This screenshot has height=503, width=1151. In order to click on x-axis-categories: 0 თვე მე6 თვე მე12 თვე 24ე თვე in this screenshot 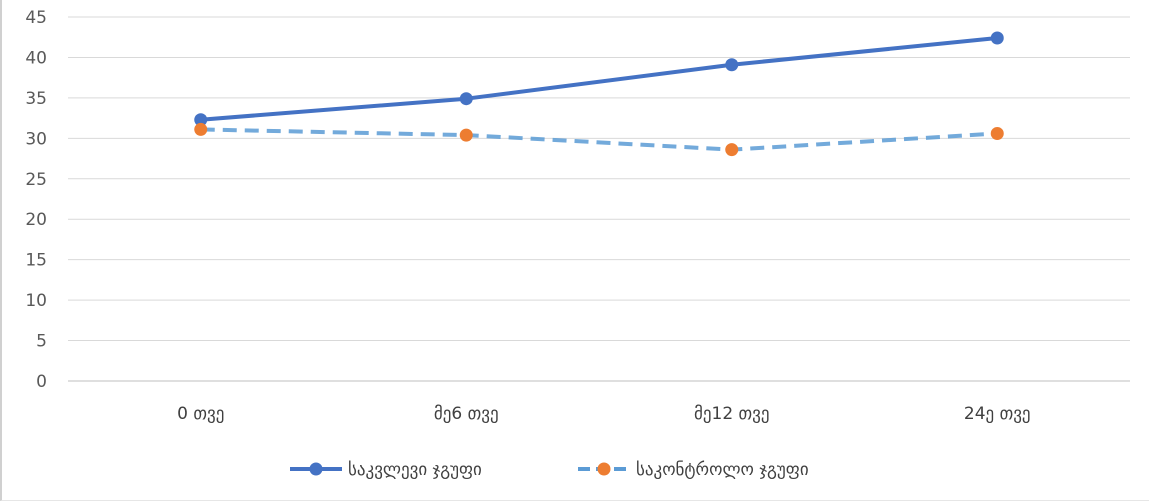, I will do `click(603, 414)`.